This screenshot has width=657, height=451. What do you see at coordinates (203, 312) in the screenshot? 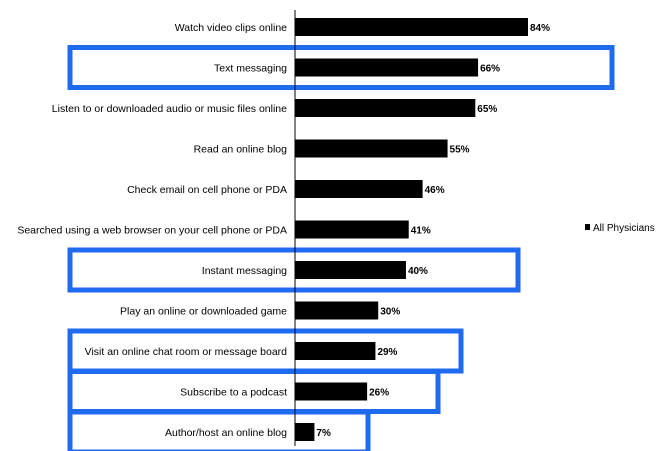
I see `category-label: Play an online or downloaded game` at bounding box center [203, 312].